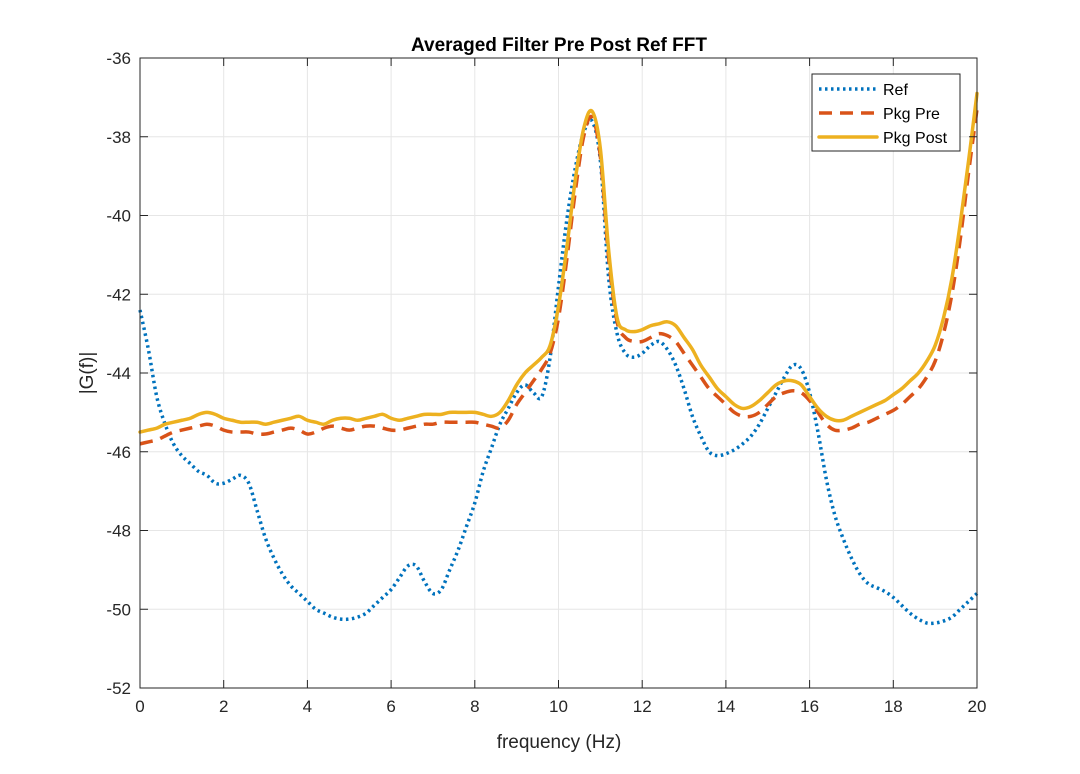 The height and width of the screenshot is (774, 1080). What do you see at coordinates (390, 706) in the screenshot?
I see `x-tick-label: 6` at bounding box center [390, 706].